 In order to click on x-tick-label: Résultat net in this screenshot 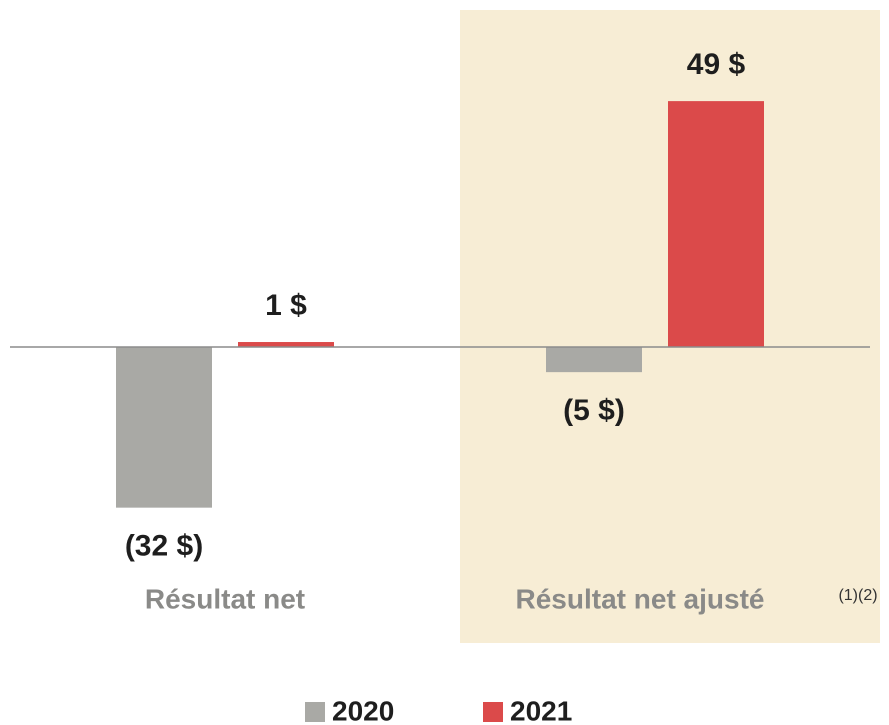, I will do `click(225, 598)`.